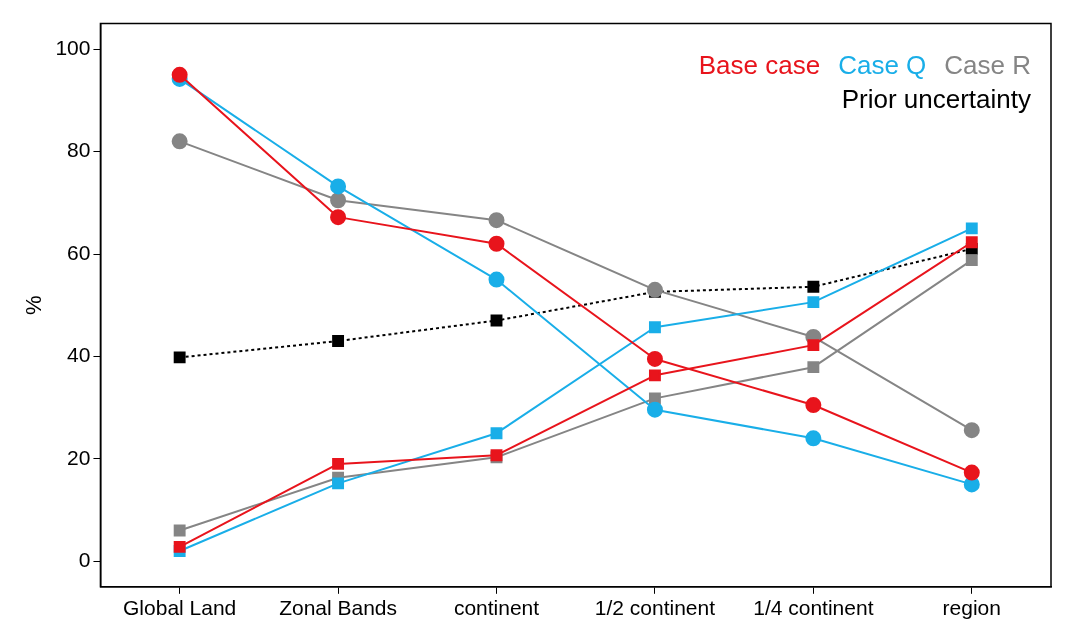 This screenshot has width=1079, height=638. What do you see at coordinates (338, 608) in the screenshot?
I see `x-tick-label: Zonal Bands` at bounding box center [338, 608].